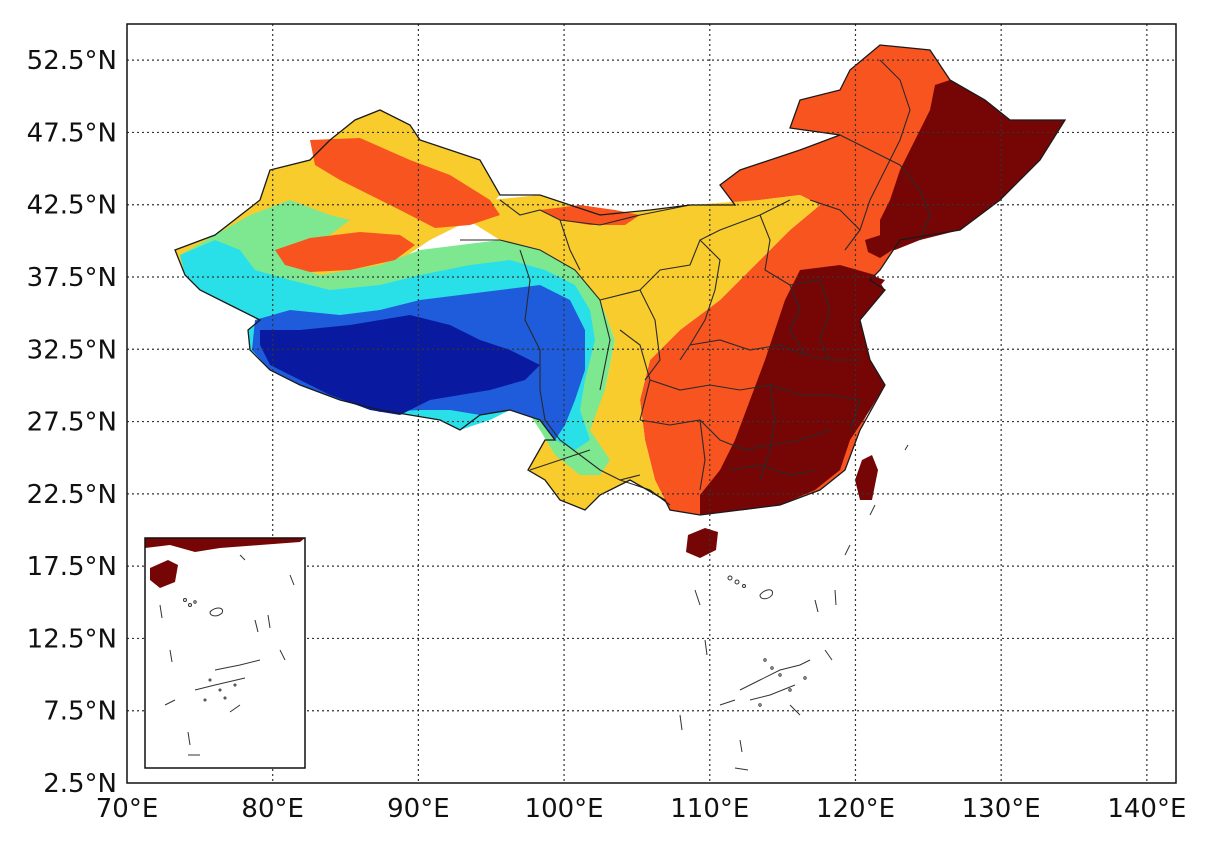 The image size is (1228, 854). What do you see at coordinates (405, 183) in the screenshot?
I see `region-orange-red-xinjiang-north` at bounding box center [405, 183].